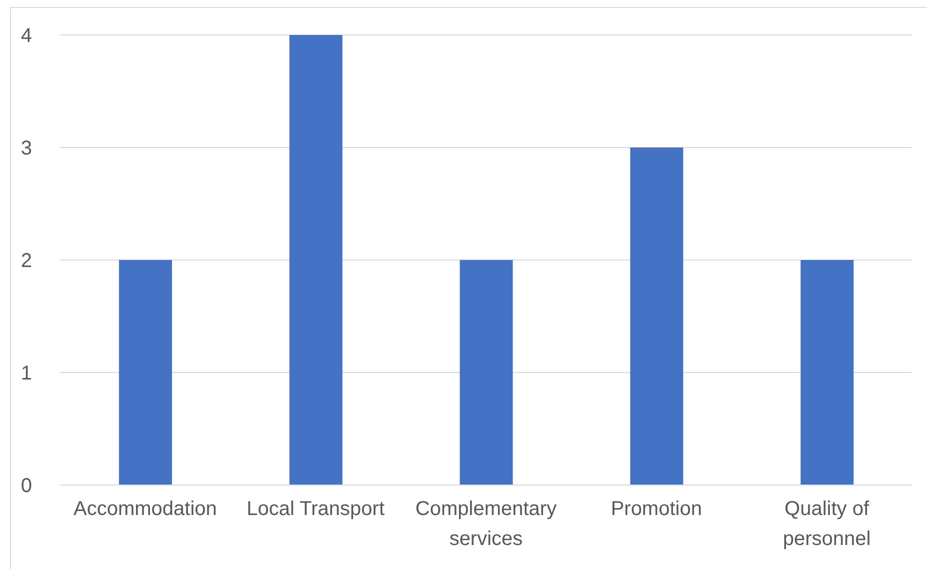 Image resolution: width=927 pixels, height=569 pixels. What do you see at coordinates (26, 373) in the screenshot?
I see `y-tick-label: 1` at bounding box center [26, 373].